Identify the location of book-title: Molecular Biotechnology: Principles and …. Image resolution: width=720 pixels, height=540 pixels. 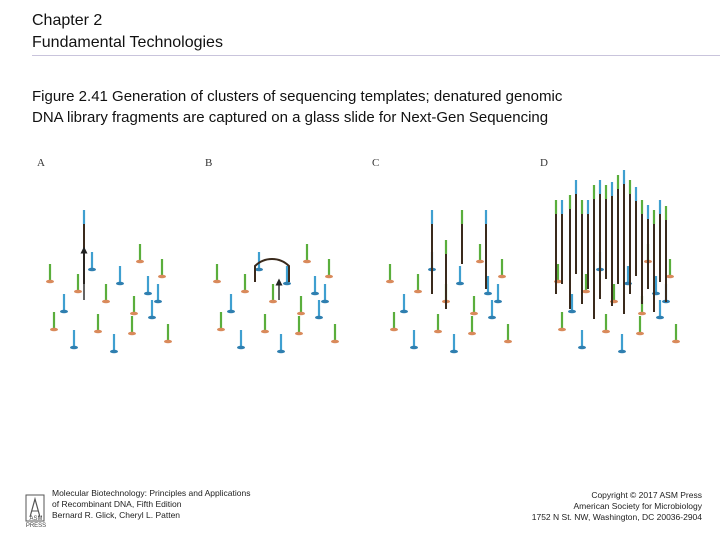
(151, 493).